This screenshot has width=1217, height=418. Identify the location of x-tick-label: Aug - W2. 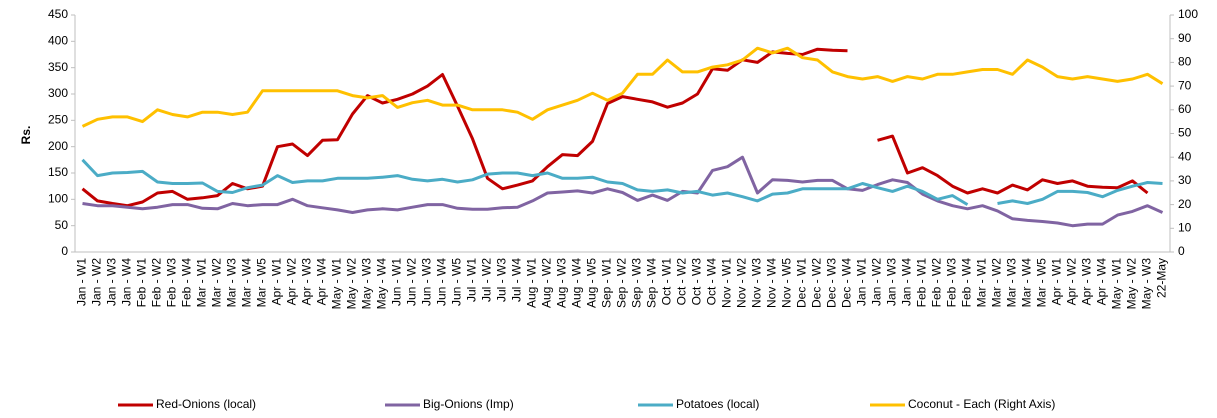
(547, 283).